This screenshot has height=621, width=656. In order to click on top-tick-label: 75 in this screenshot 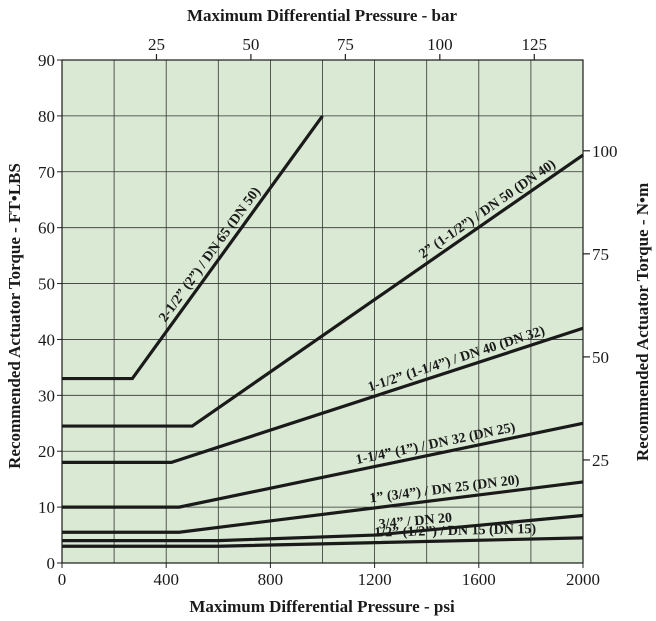, I will do `click(345, 44)`.